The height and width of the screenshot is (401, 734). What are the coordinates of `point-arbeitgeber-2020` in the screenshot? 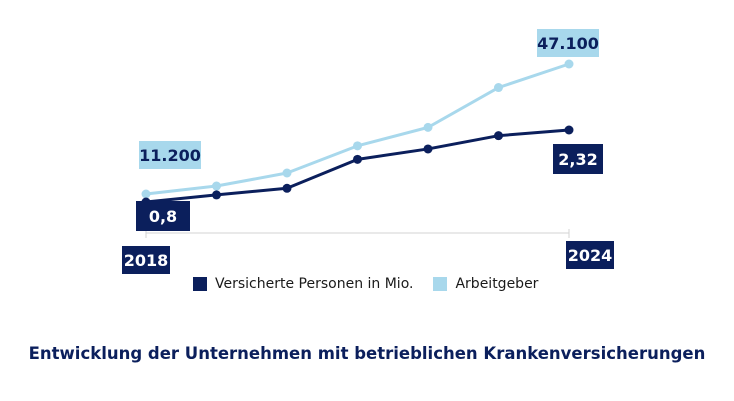 It's located at (287, 173).